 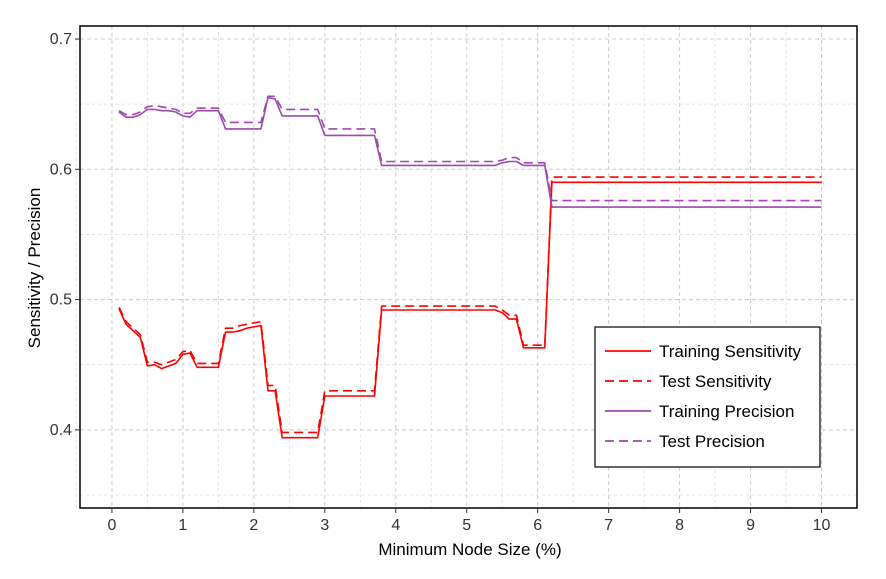 I want to click on x-tick-label: 2, so click(x=253, y=525).